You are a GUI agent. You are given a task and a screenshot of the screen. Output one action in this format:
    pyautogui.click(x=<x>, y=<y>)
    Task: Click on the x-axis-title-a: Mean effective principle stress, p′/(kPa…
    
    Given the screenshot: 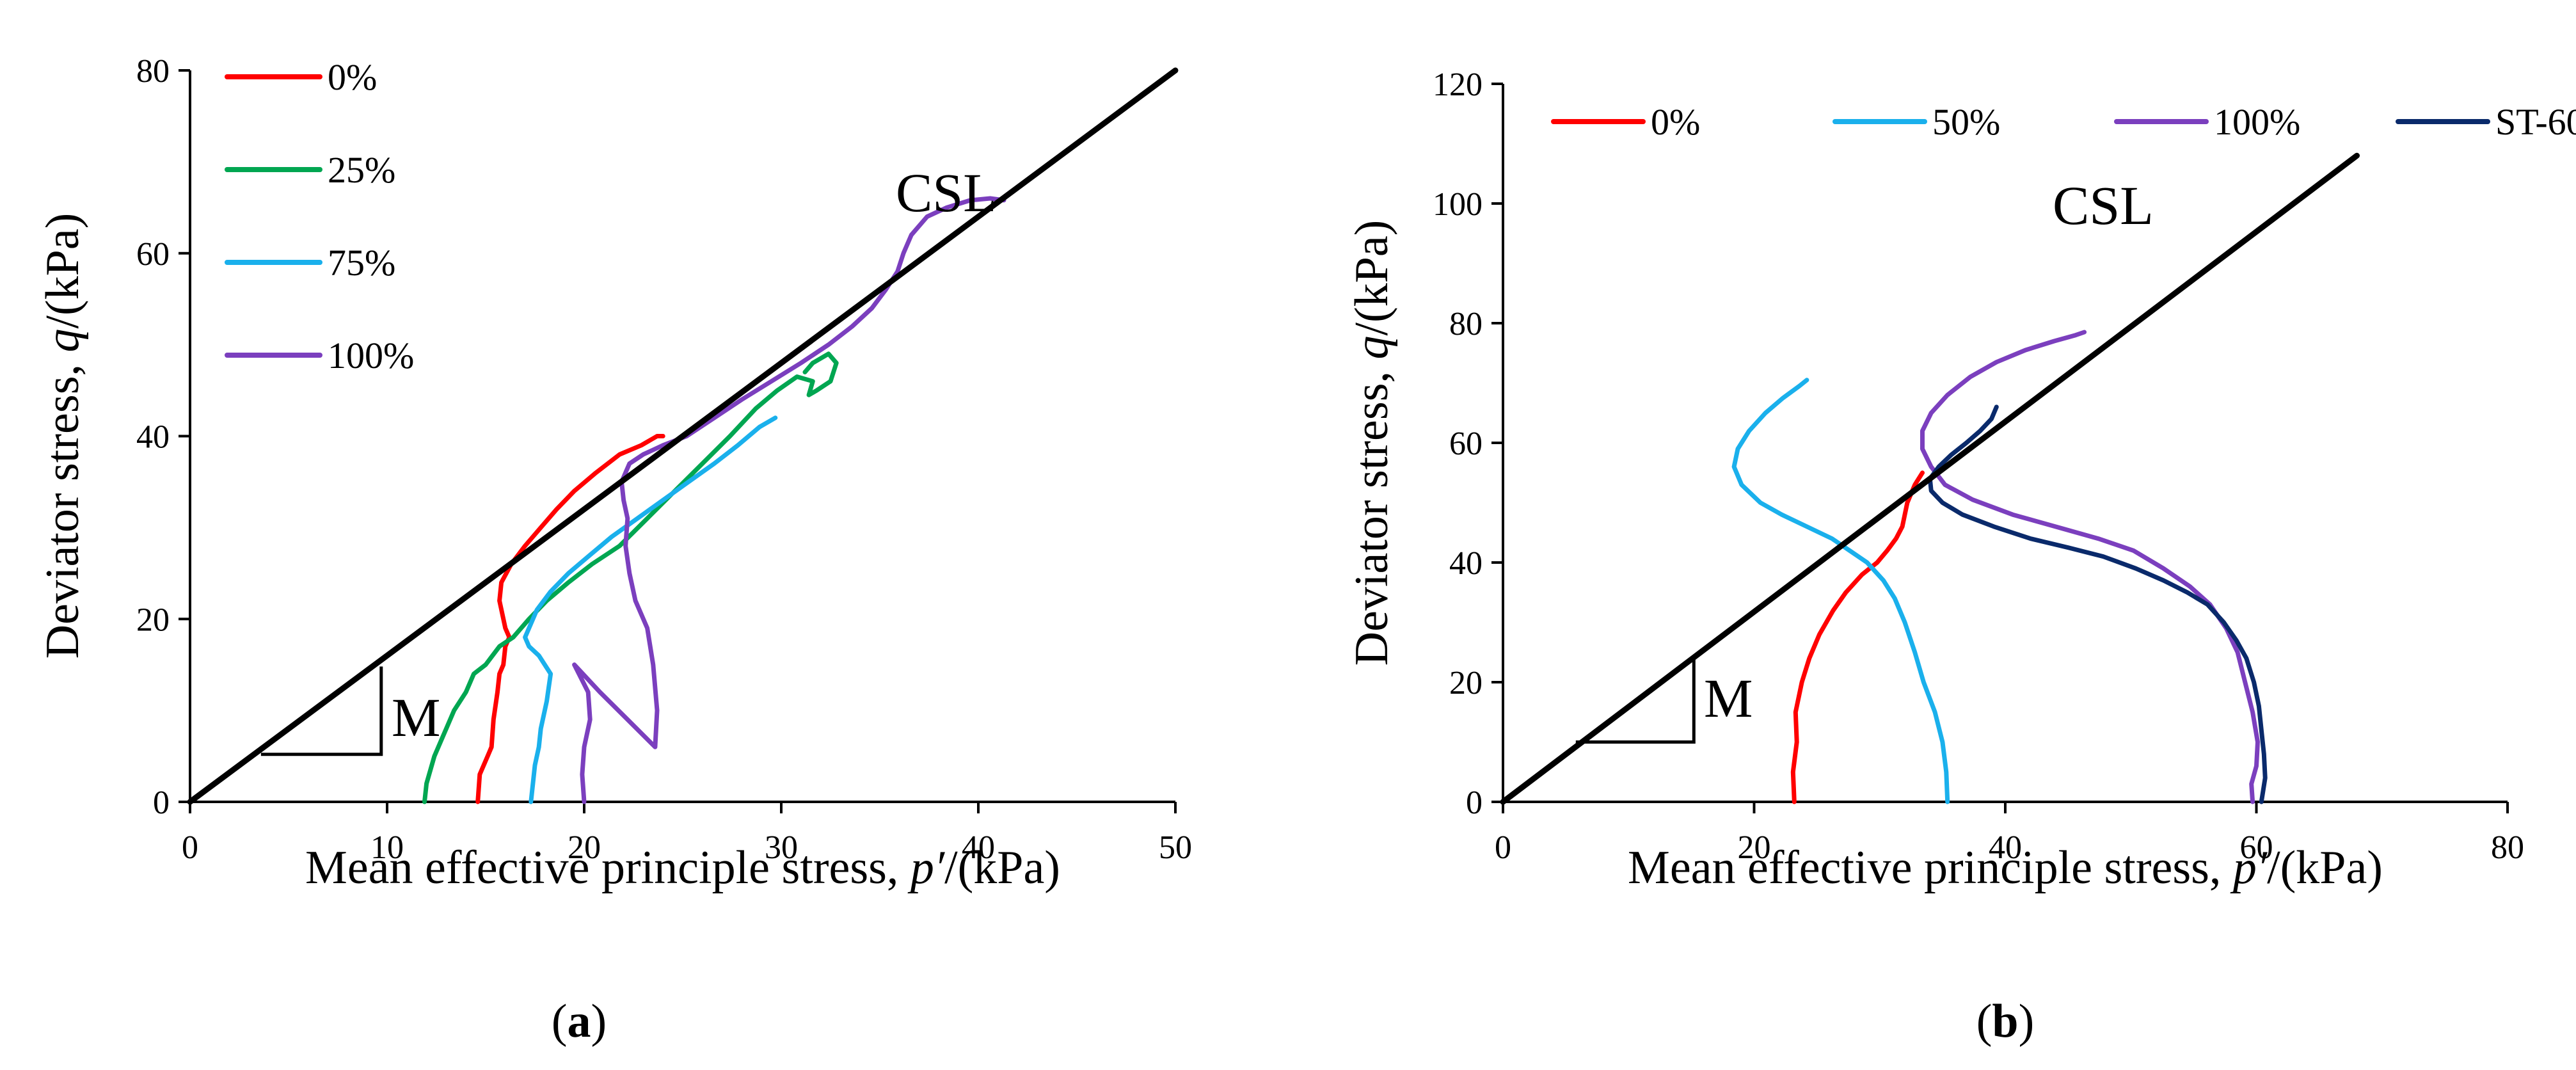 What is the action you would take?
    pyautogui.click(x=683, y=868)
    